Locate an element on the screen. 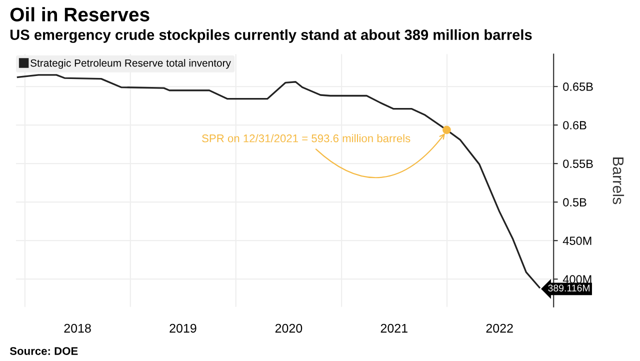 Image resolution: width=640 pixels, height=361 pixels. x-tick-label: 2018 is located at coordinates (77, 328).